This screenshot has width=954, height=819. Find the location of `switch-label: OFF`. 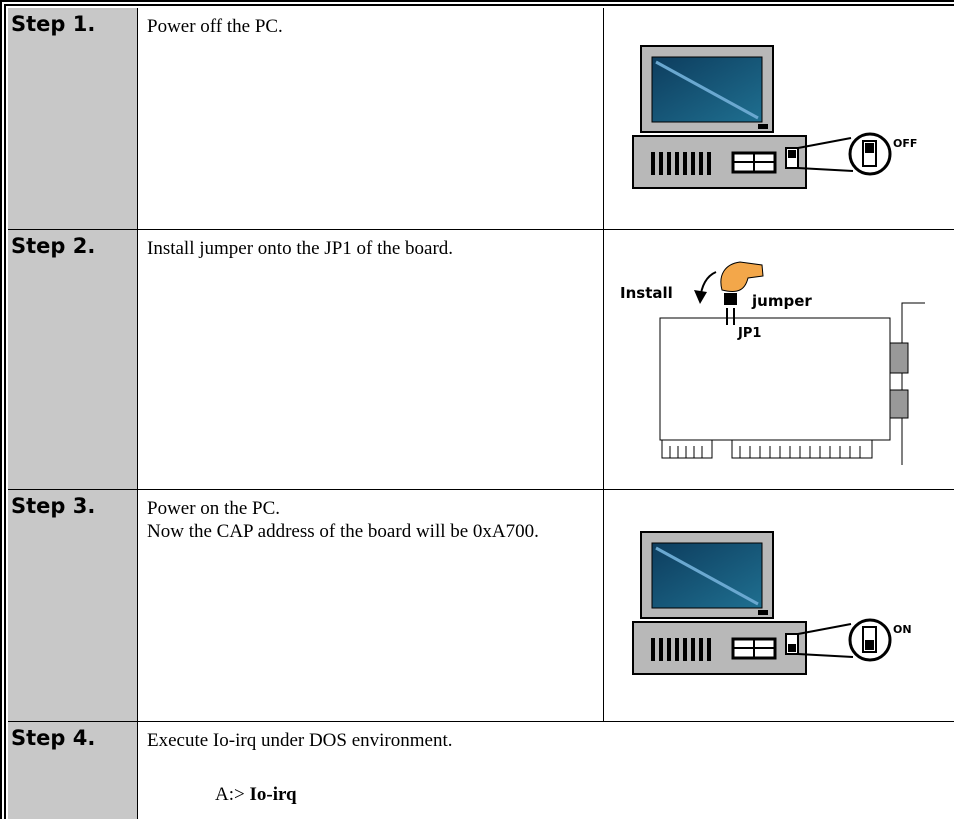

switch-label: OFF is located at coordinates (905, 143).